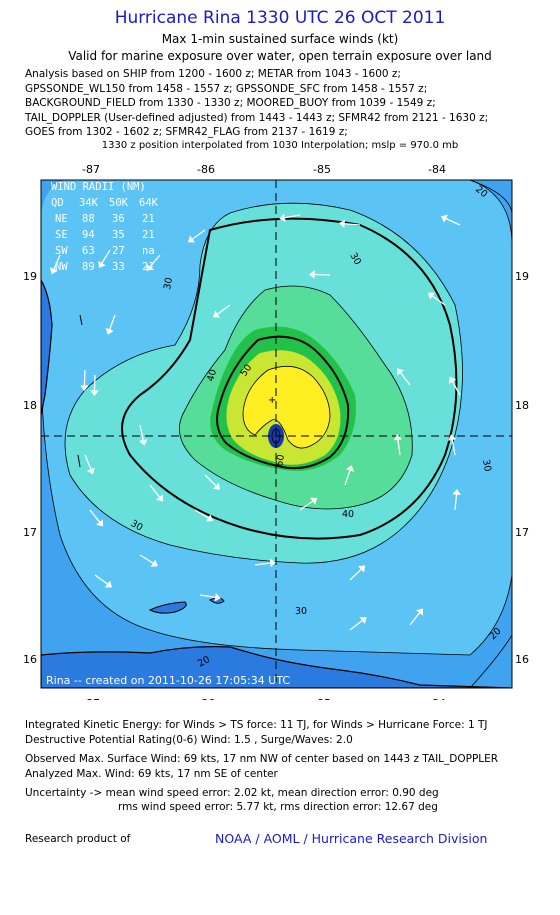  I want to click on wind-radii-header-34k: 34K, so click(89, 203).